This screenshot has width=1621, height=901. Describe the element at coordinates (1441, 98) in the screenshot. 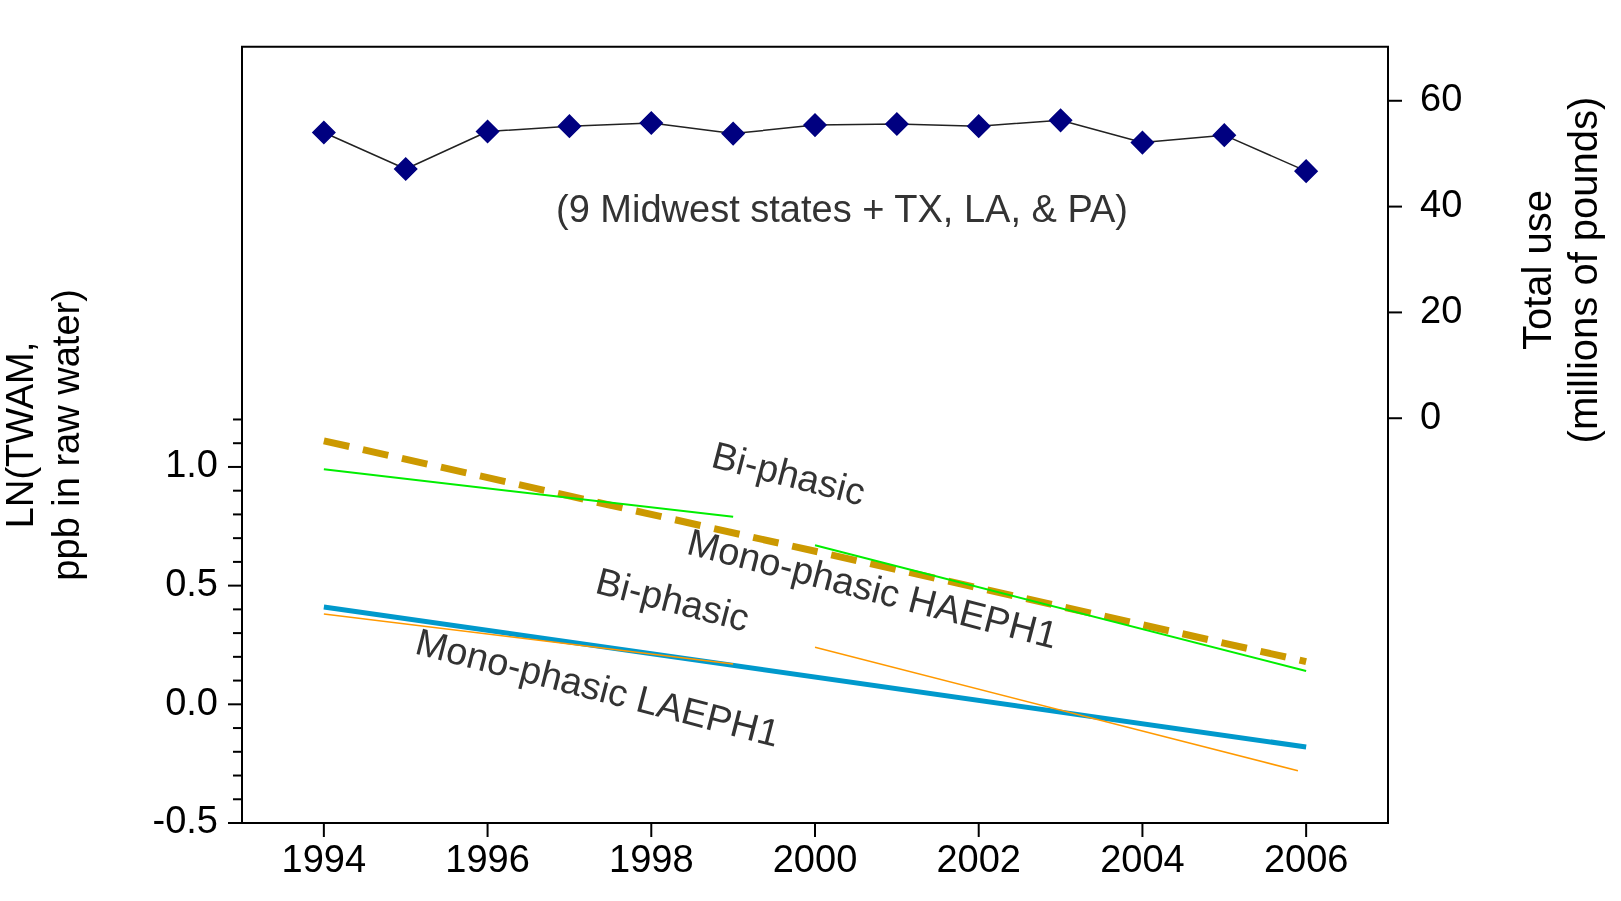

I see `y2-tick-label: 60` at that location.